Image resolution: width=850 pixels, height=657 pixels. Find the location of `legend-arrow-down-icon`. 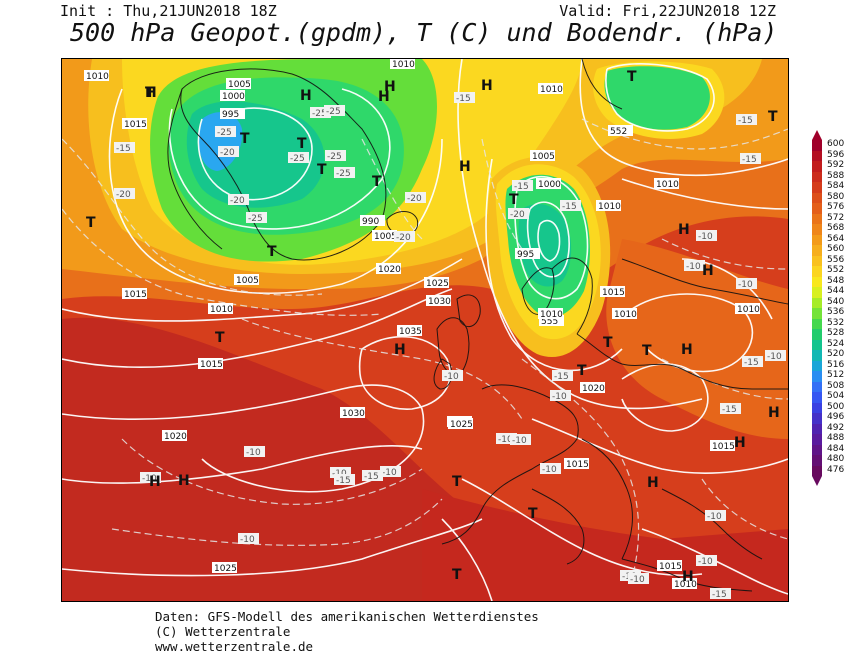

legend-arrow-down-icon is located at coordinates (817, 481).